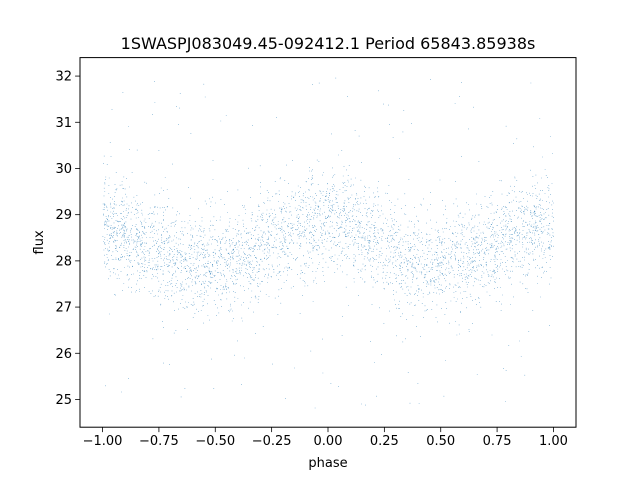 The height and width of the screenshot is (480, 640). What do you see at coordinates (63, 123) in the screenshot?
I see `y-tick-label: 31` at bounding box center [63, 123].